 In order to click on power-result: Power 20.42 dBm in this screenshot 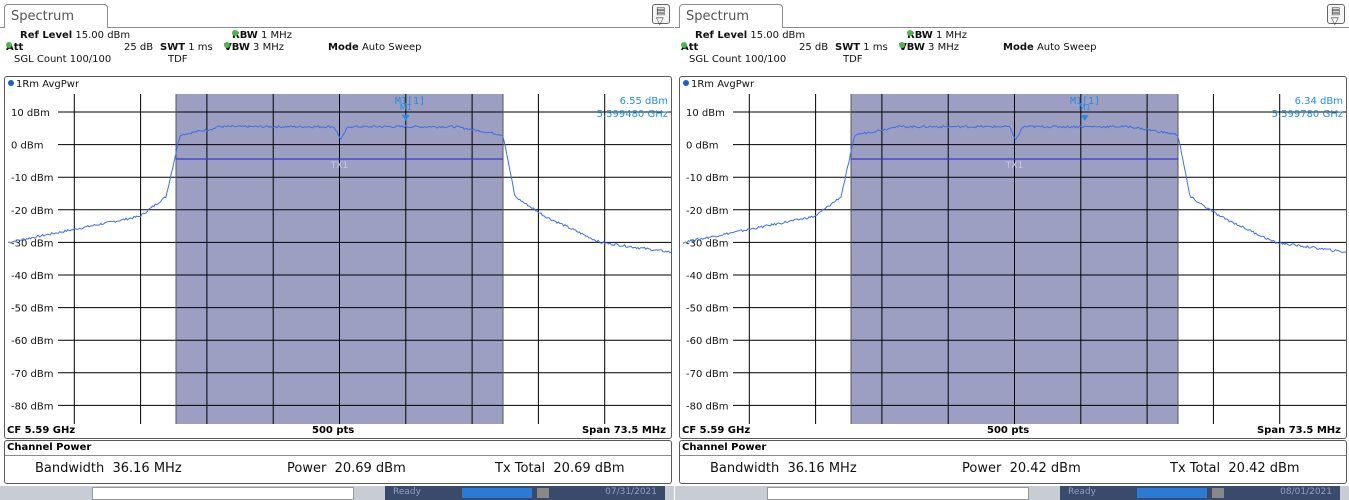, I will do `click(1021, 468)`.